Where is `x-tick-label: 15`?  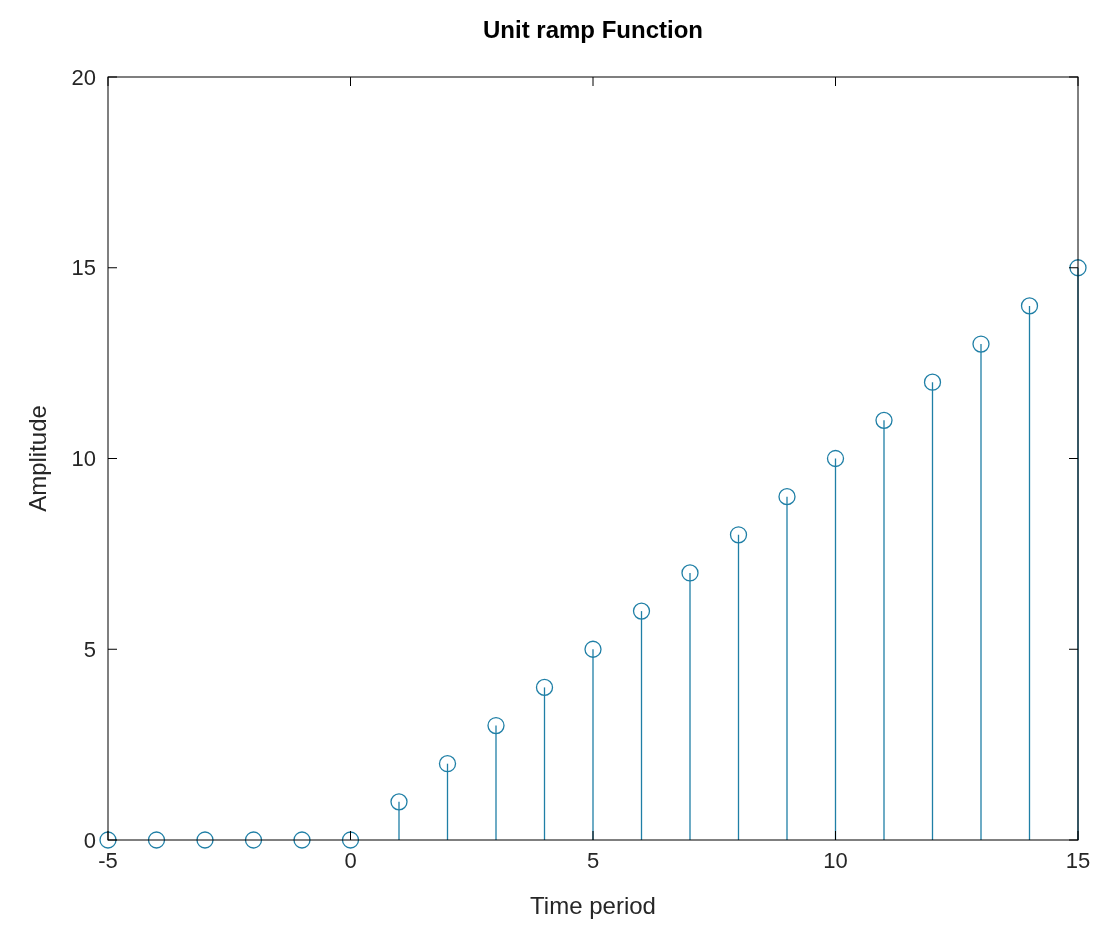
x-tick-label: 15 is located at coordinates (1078, 860).